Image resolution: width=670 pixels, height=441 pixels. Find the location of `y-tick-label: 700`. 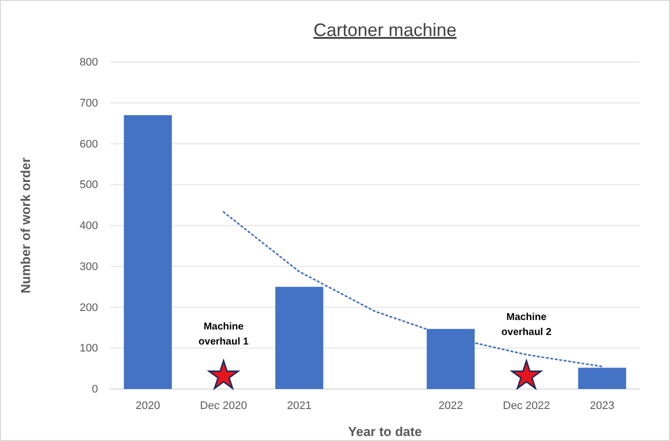

y-tick-label: 700 is located at coordinates (89, 103).